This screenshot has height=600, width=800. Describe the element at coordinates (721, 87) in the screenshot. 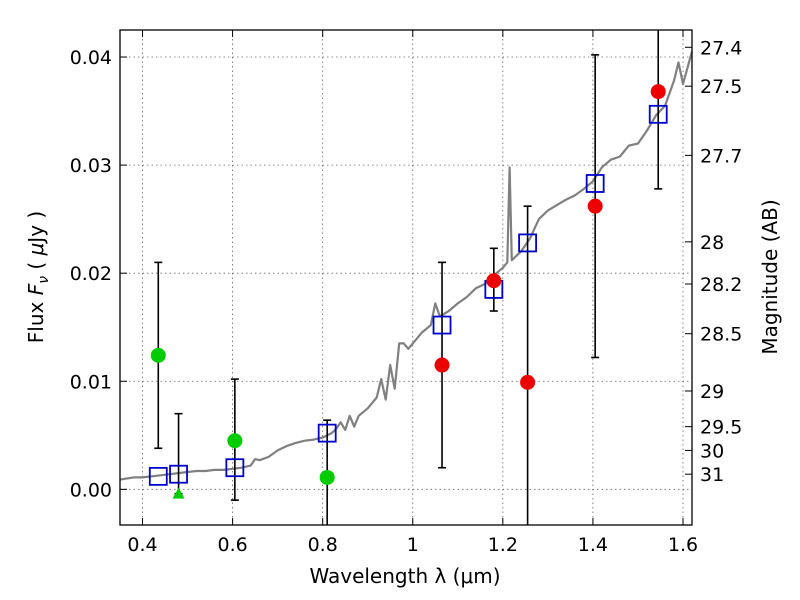

I see `right-tick-label: 27.5` at that location.